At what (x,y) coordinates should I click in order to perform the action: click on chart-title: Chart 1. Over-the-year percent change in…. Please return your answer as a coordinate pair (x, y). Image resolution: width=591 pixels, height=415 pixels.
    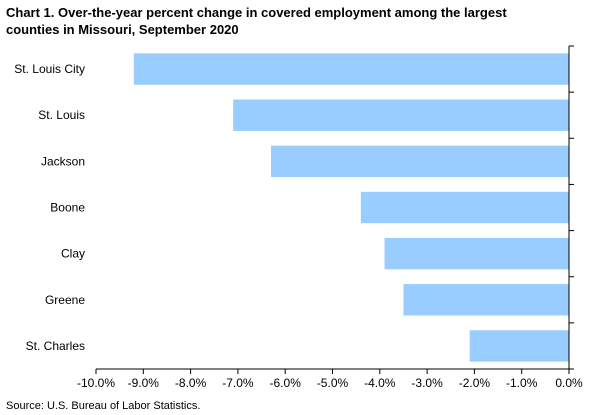
    Looking at the image, I should click on (296, 21).